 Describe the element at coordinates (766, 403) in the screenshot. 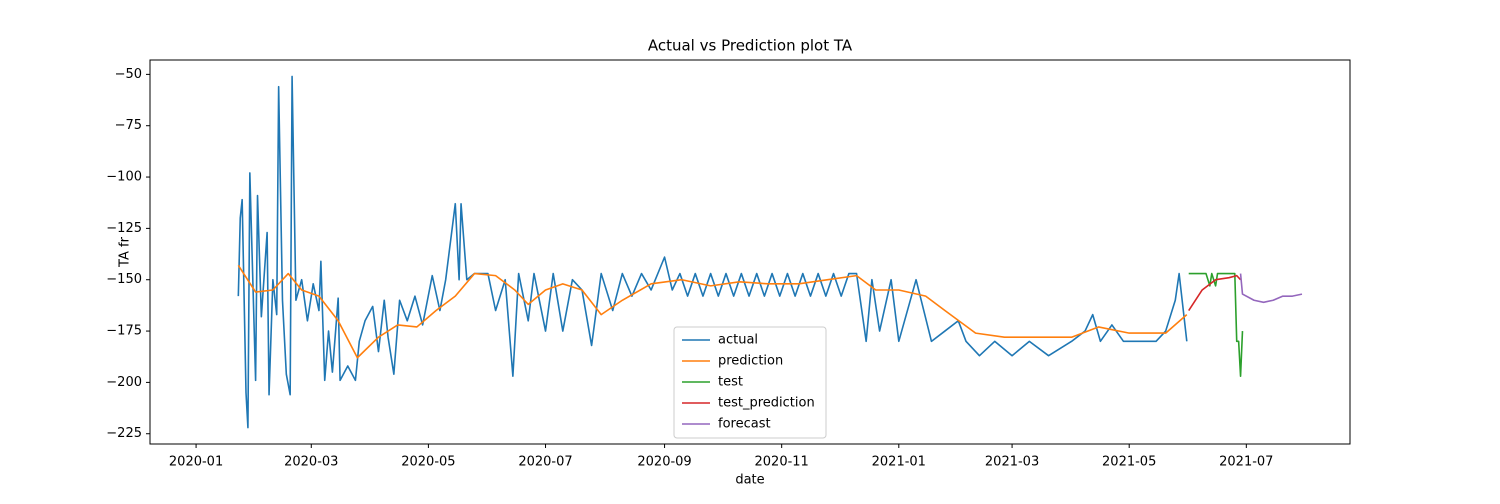

I see `legend-label: test_prediction` at that location.